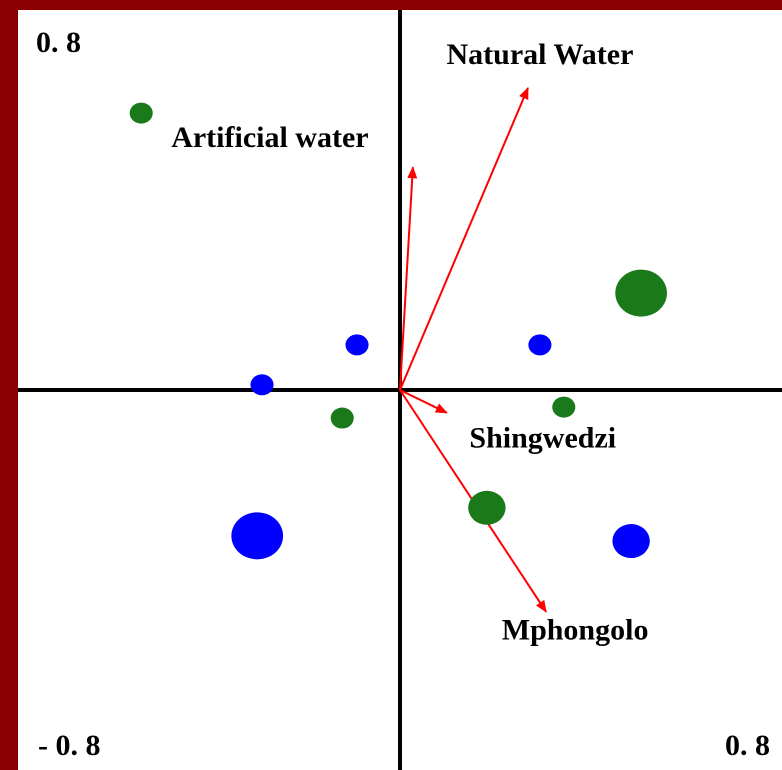  I want to click on vector-label: Mphongolo, so click(575, 630).